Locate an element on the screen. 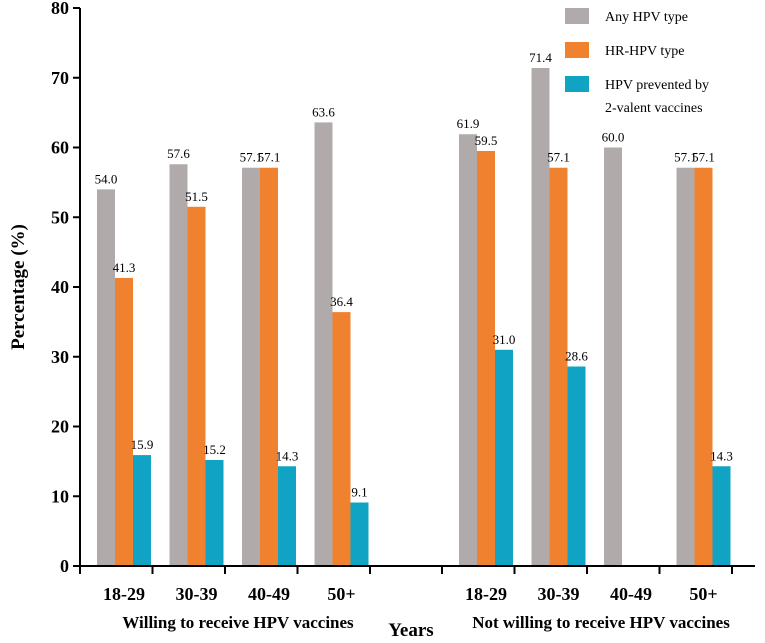 The image size is (765, 643). y-tick-label: 50 is located at coordinates (60, 217).